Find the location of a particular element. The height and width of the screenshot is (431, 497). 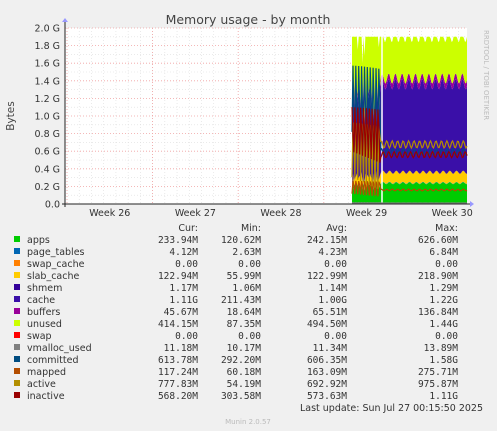

legend-series-name: committed is located at coordinates (53, 360).